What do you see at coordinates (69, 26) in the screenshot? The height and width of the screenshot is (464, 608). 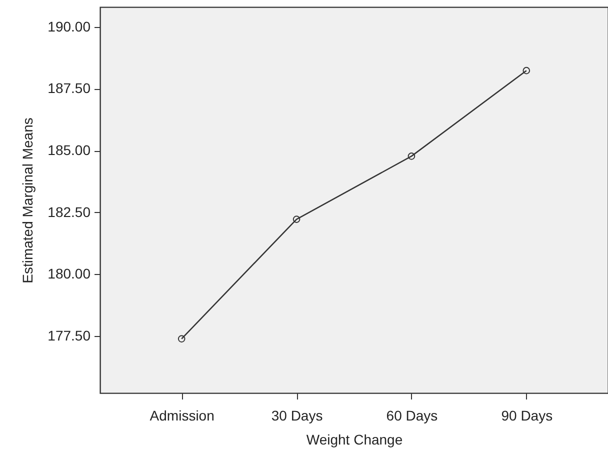 I see `y-tick-label: 190.00` at bounding box center [69, 26].